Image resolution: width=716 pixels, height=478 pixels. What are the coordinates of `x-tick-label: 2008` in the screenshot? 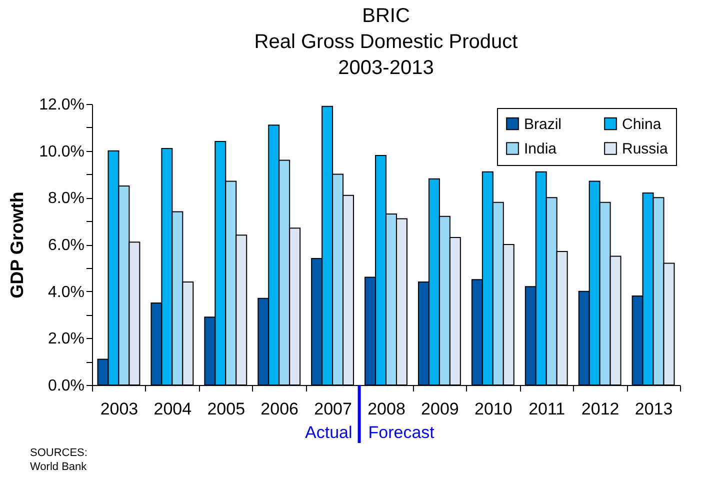 It's located at (387, 409).